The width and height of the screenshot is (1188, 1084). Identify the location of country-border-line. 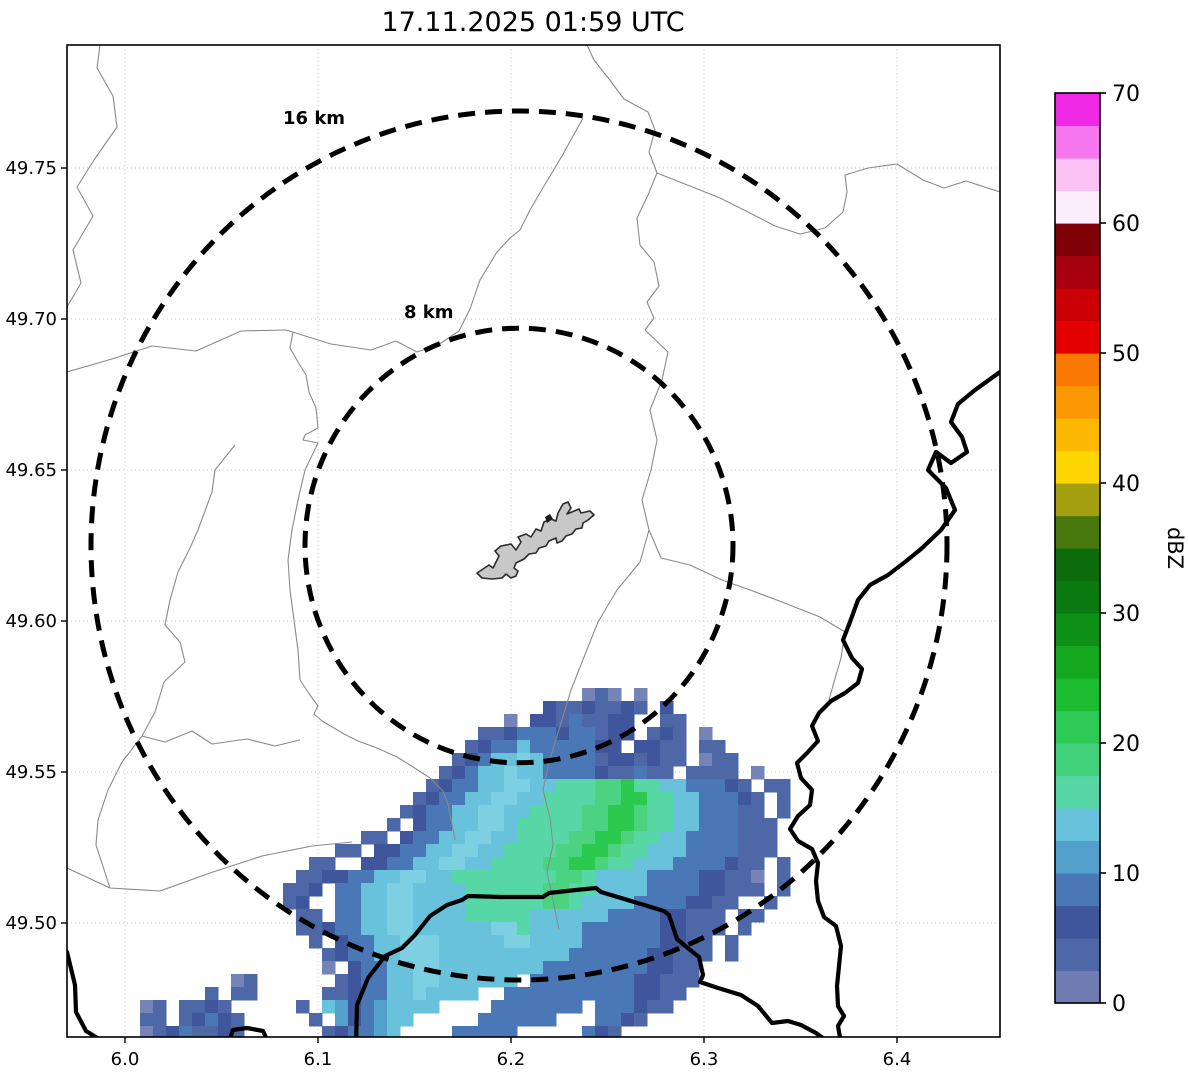
(761, 1008).